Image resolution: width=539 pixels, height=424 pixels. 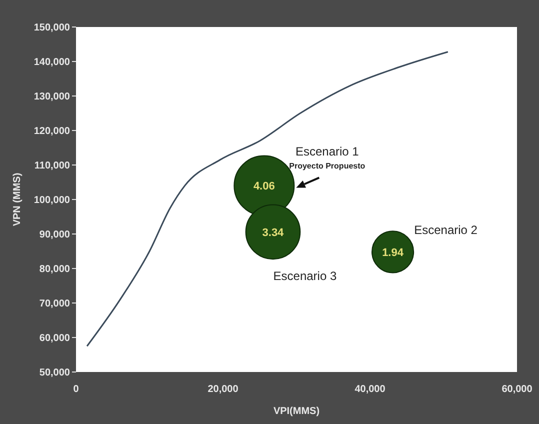 I want to click on y-tick-label: 100,000, so click(x=52, y=200).